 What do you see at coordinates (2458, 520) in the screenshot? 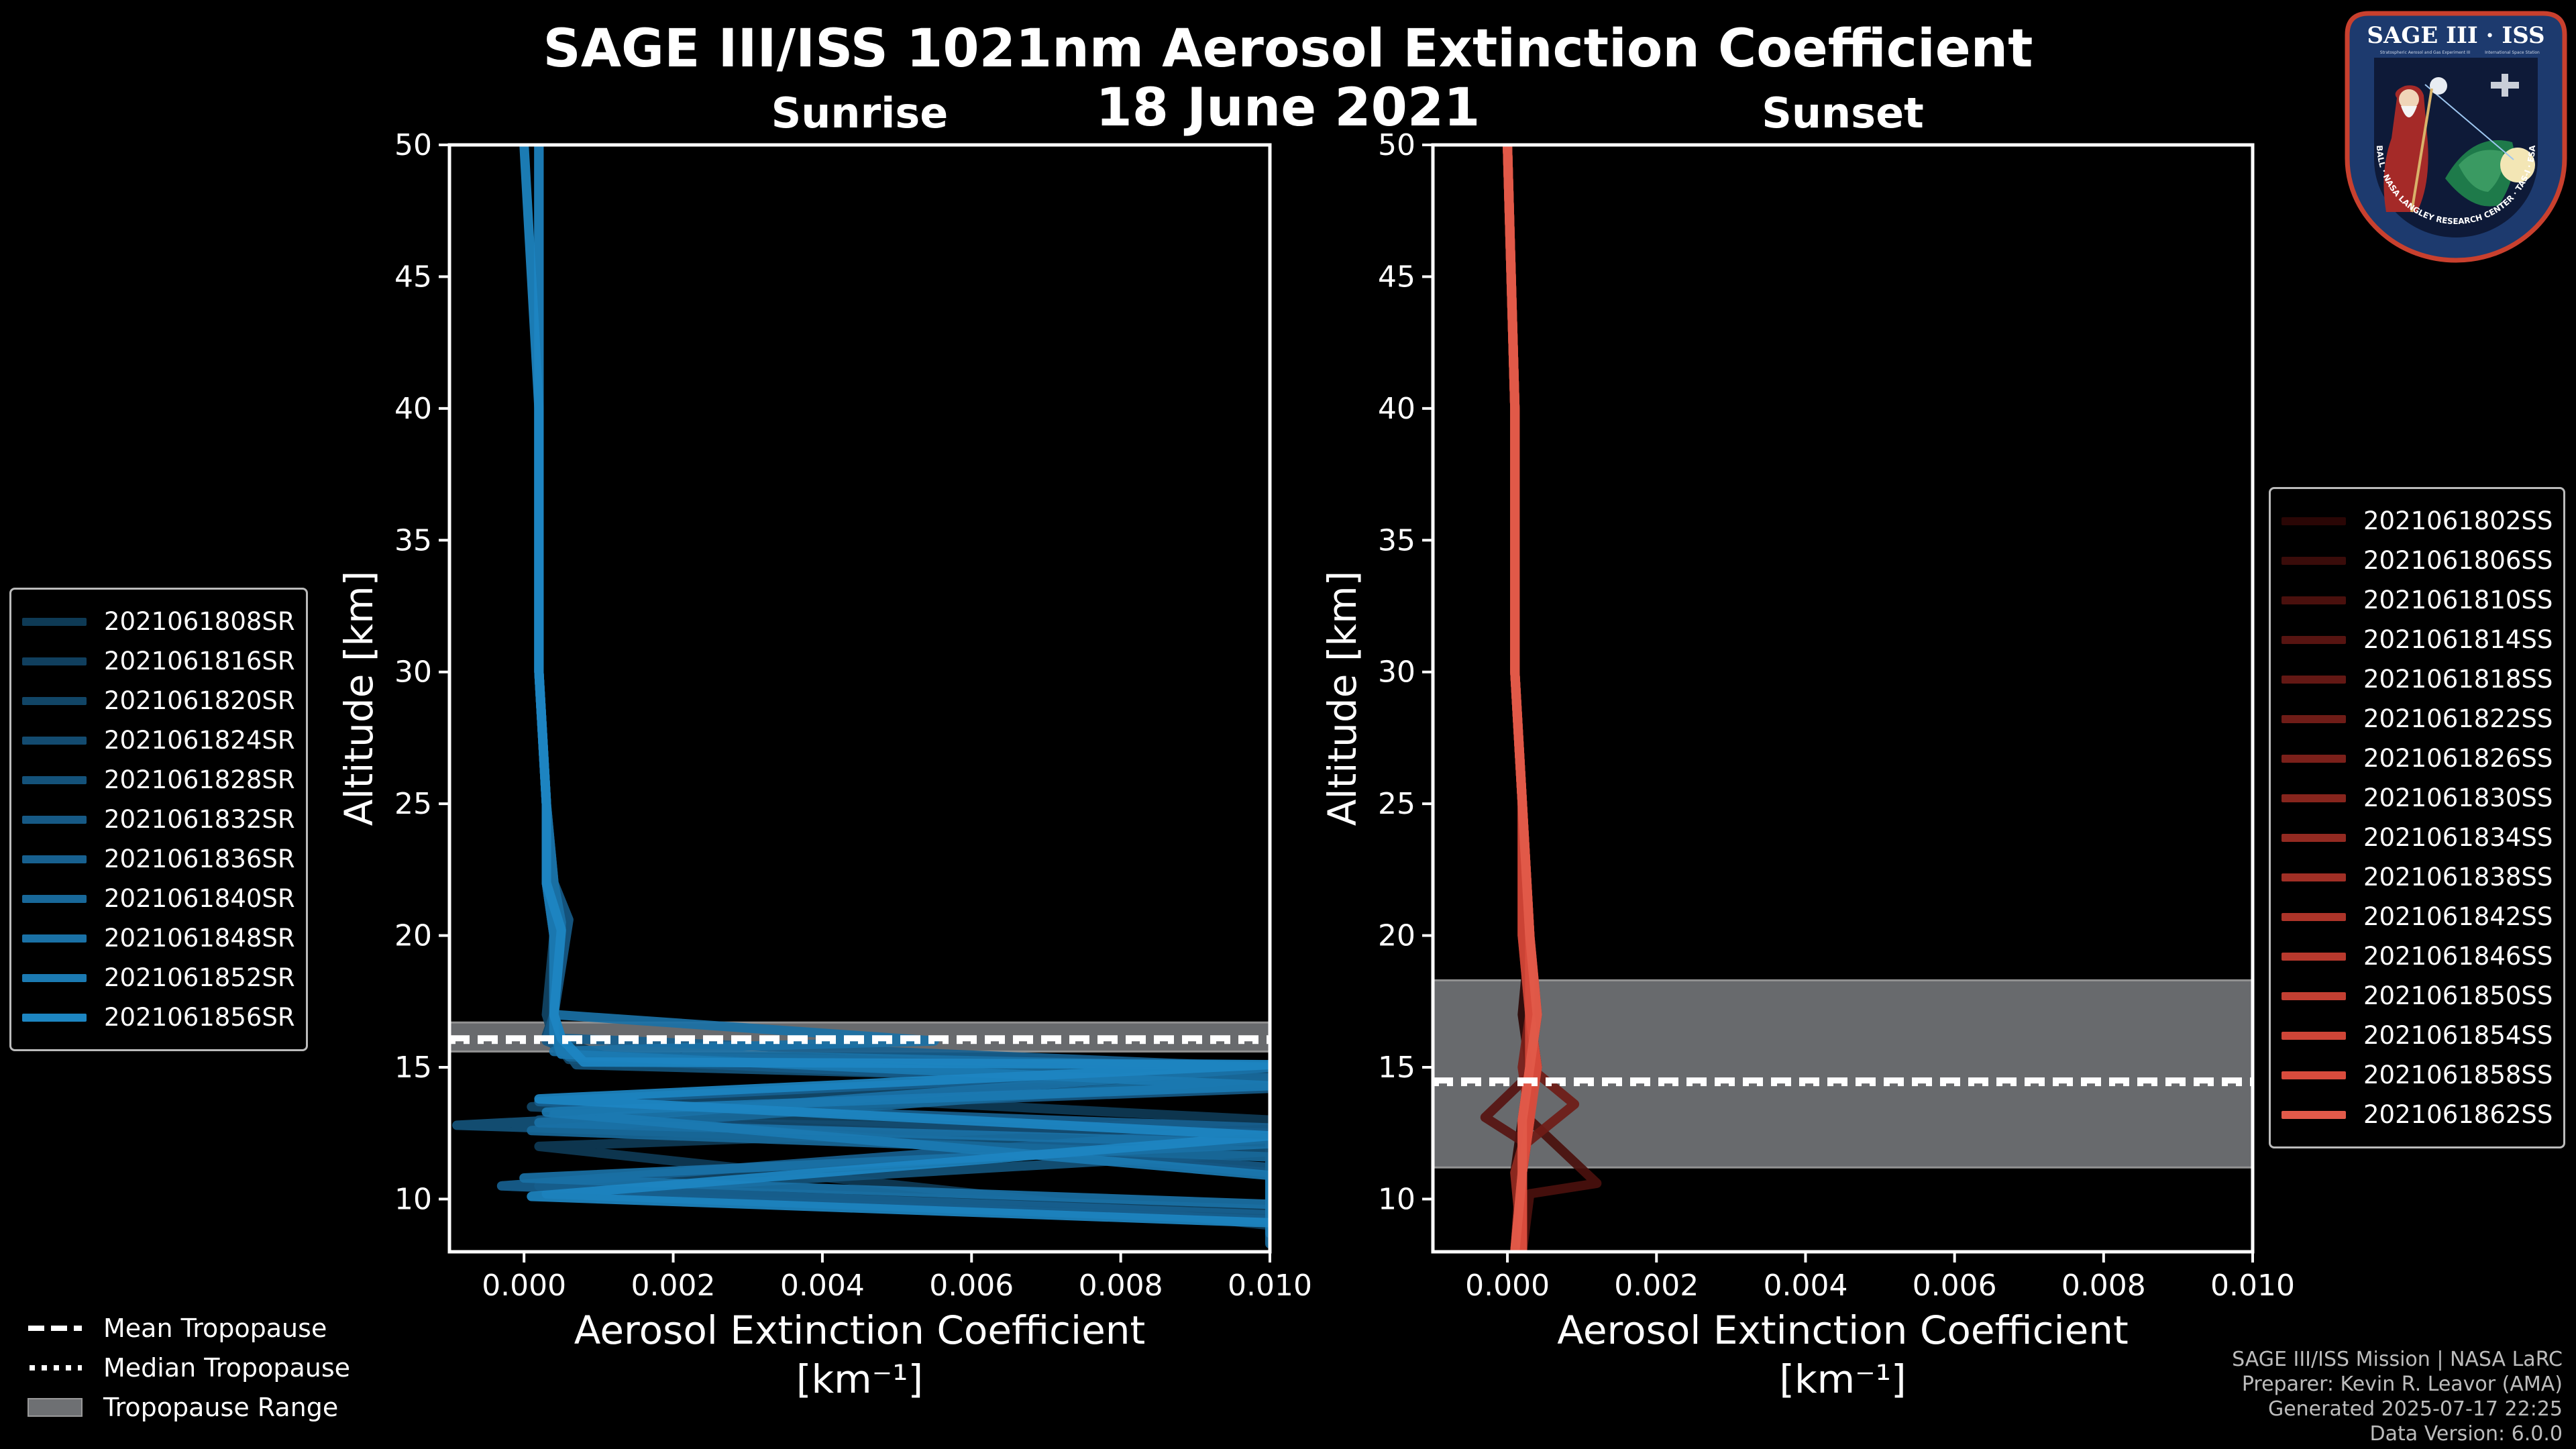
I see `legend-label: 2021061802SS` at bounding box center [2458, 520].